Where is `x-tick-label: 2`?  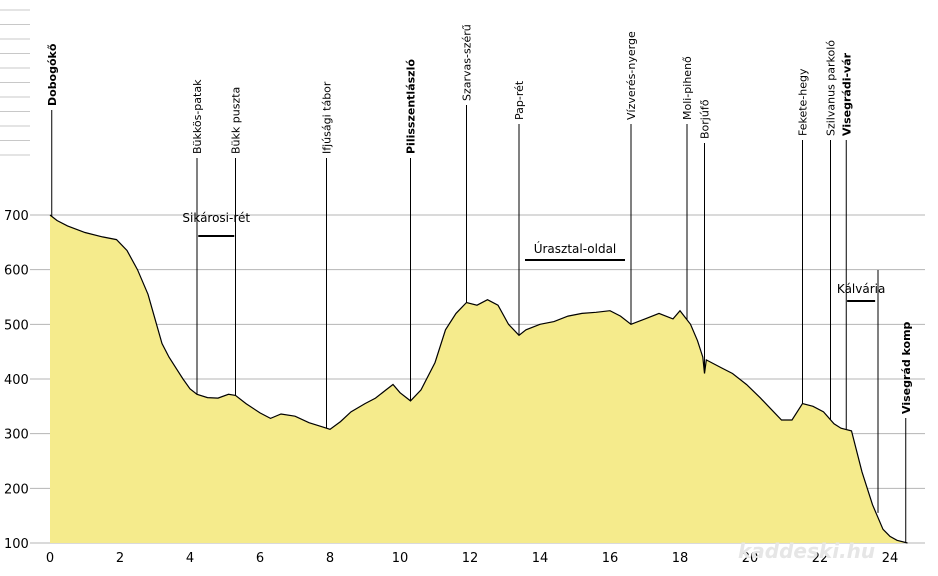 x-tick-label: 2 is located at coordinates (120, 558).